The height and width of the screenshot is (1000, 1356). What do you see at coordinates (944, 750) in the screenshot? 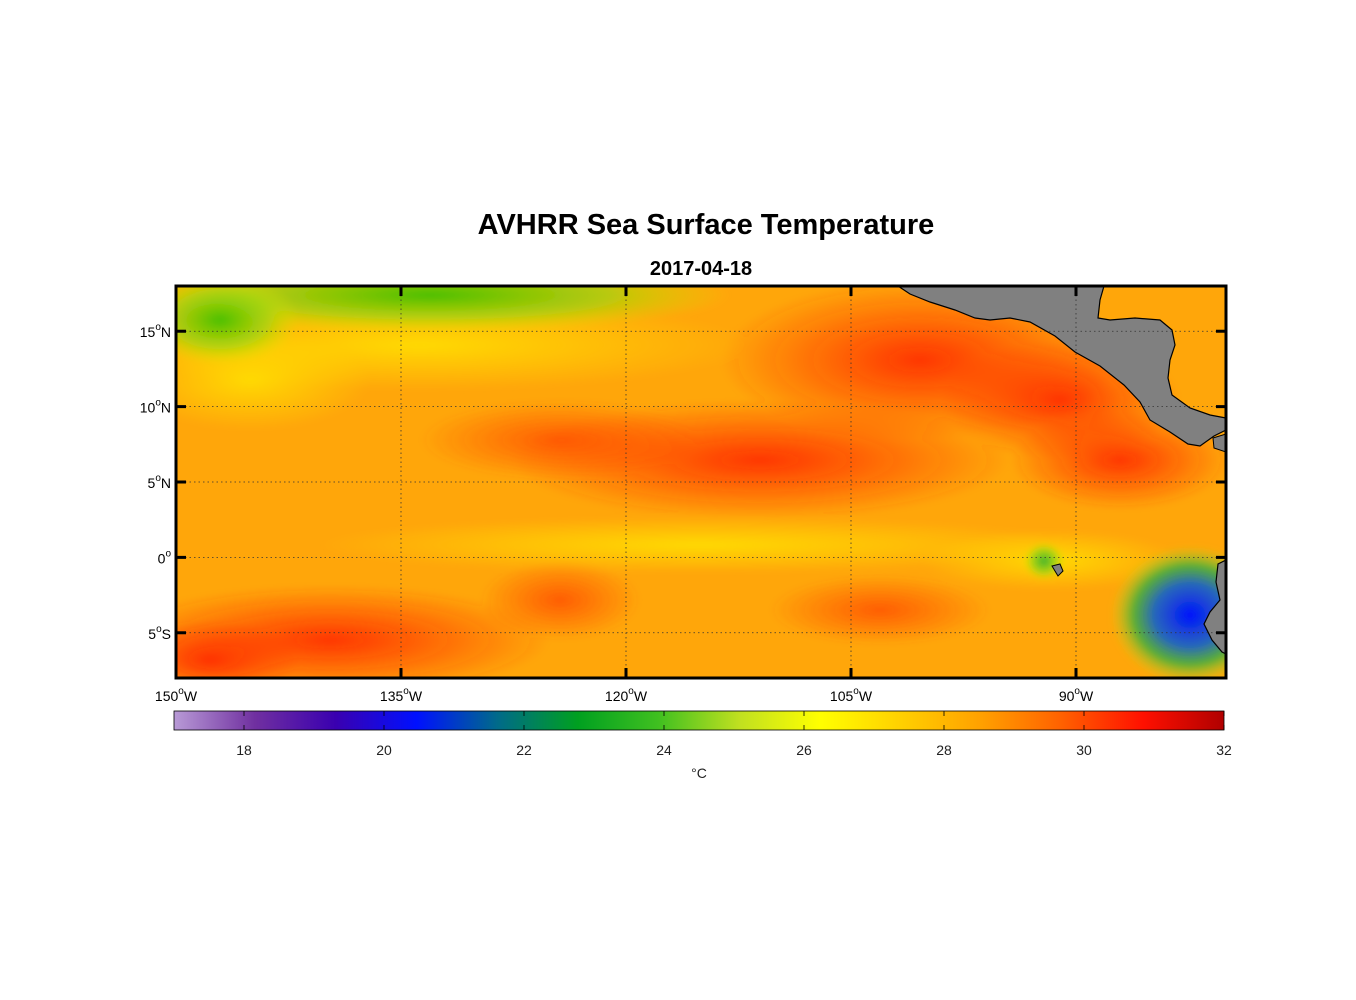
I see `cb-label-28: 28` at bounding box center [944, 750].